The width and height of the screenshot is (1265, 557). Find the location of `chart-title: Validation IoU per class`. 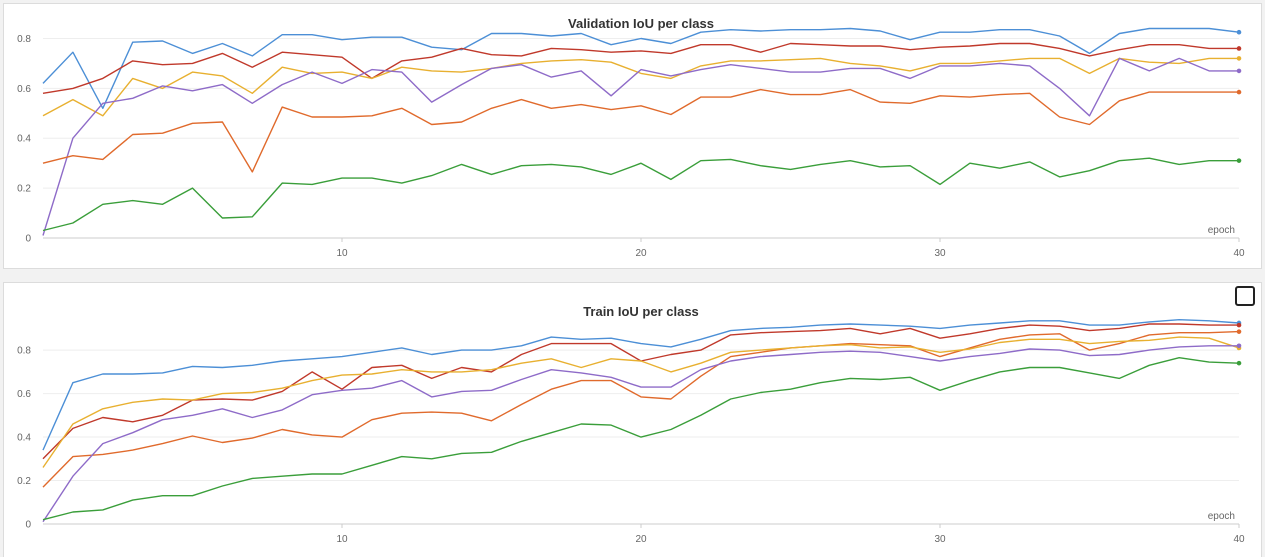

chart-title: Validation IoU per class is located at coordinates (641, 23).